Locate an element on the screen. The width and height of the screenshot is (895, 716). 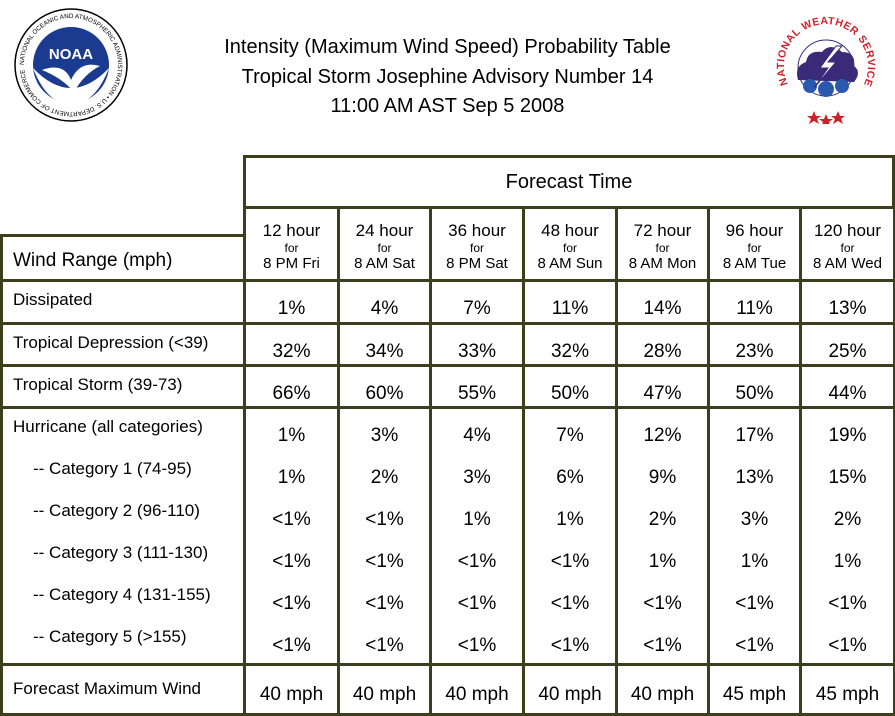
probability-value: 44% is located at coordinates (847, 393).